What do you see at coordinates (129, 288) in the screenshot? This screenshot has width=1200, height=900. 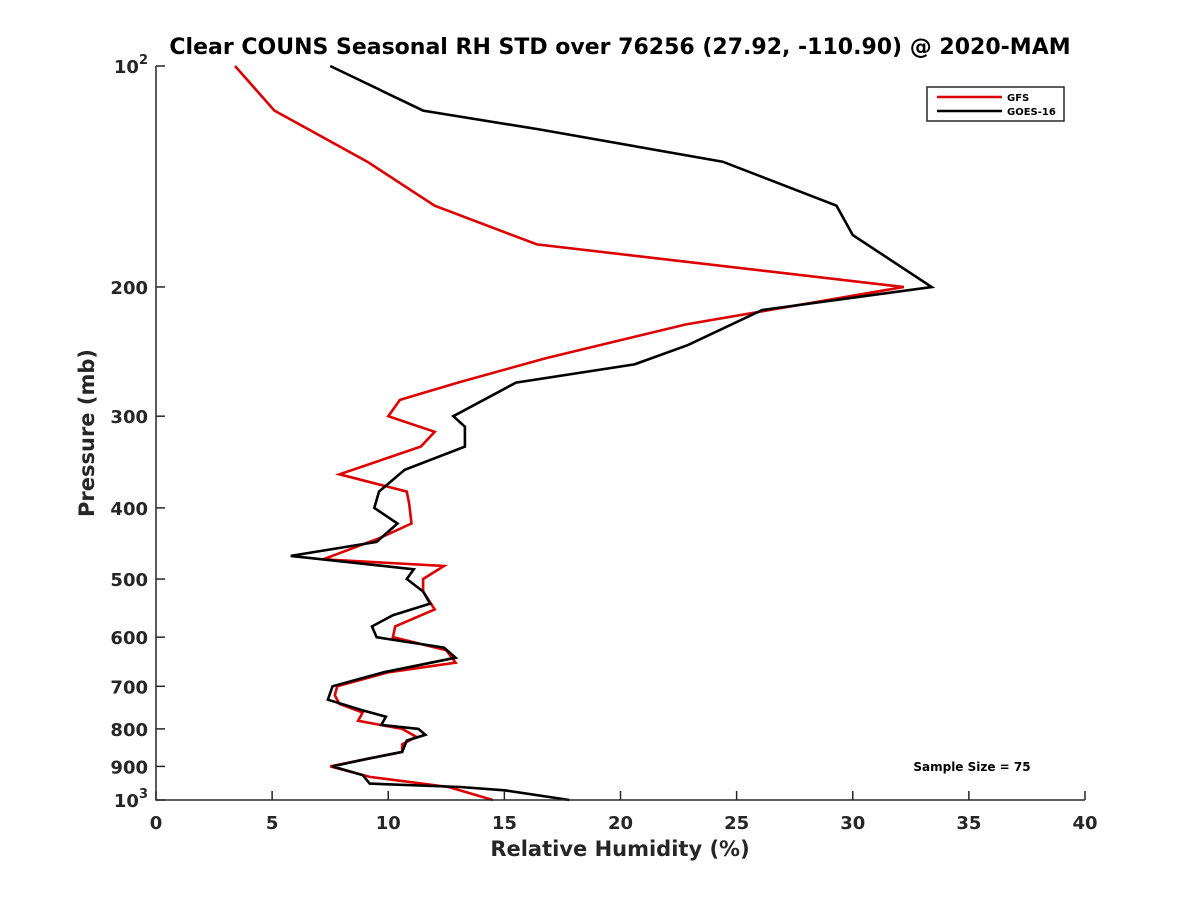 I see `y-tick-label: 200` at bounding box center [129, 288].